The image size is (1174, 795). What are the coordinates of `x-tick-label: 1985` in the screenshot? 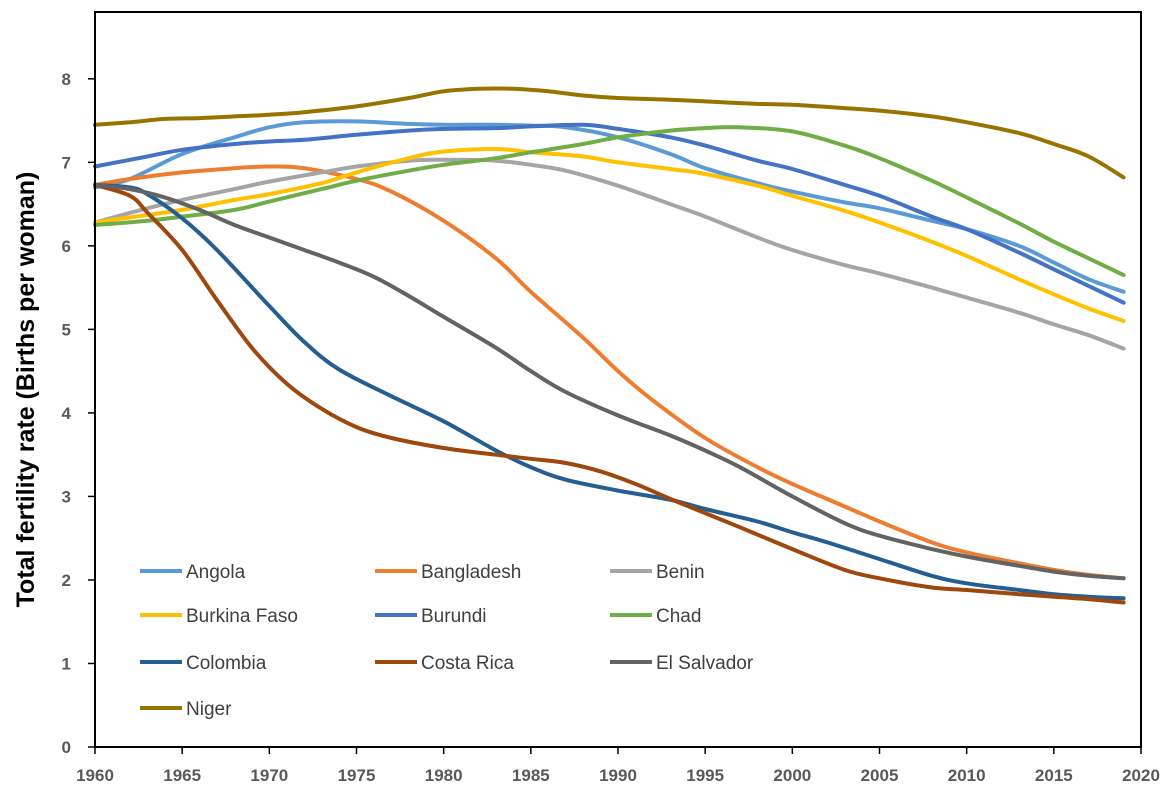 It's located at (531, 775).